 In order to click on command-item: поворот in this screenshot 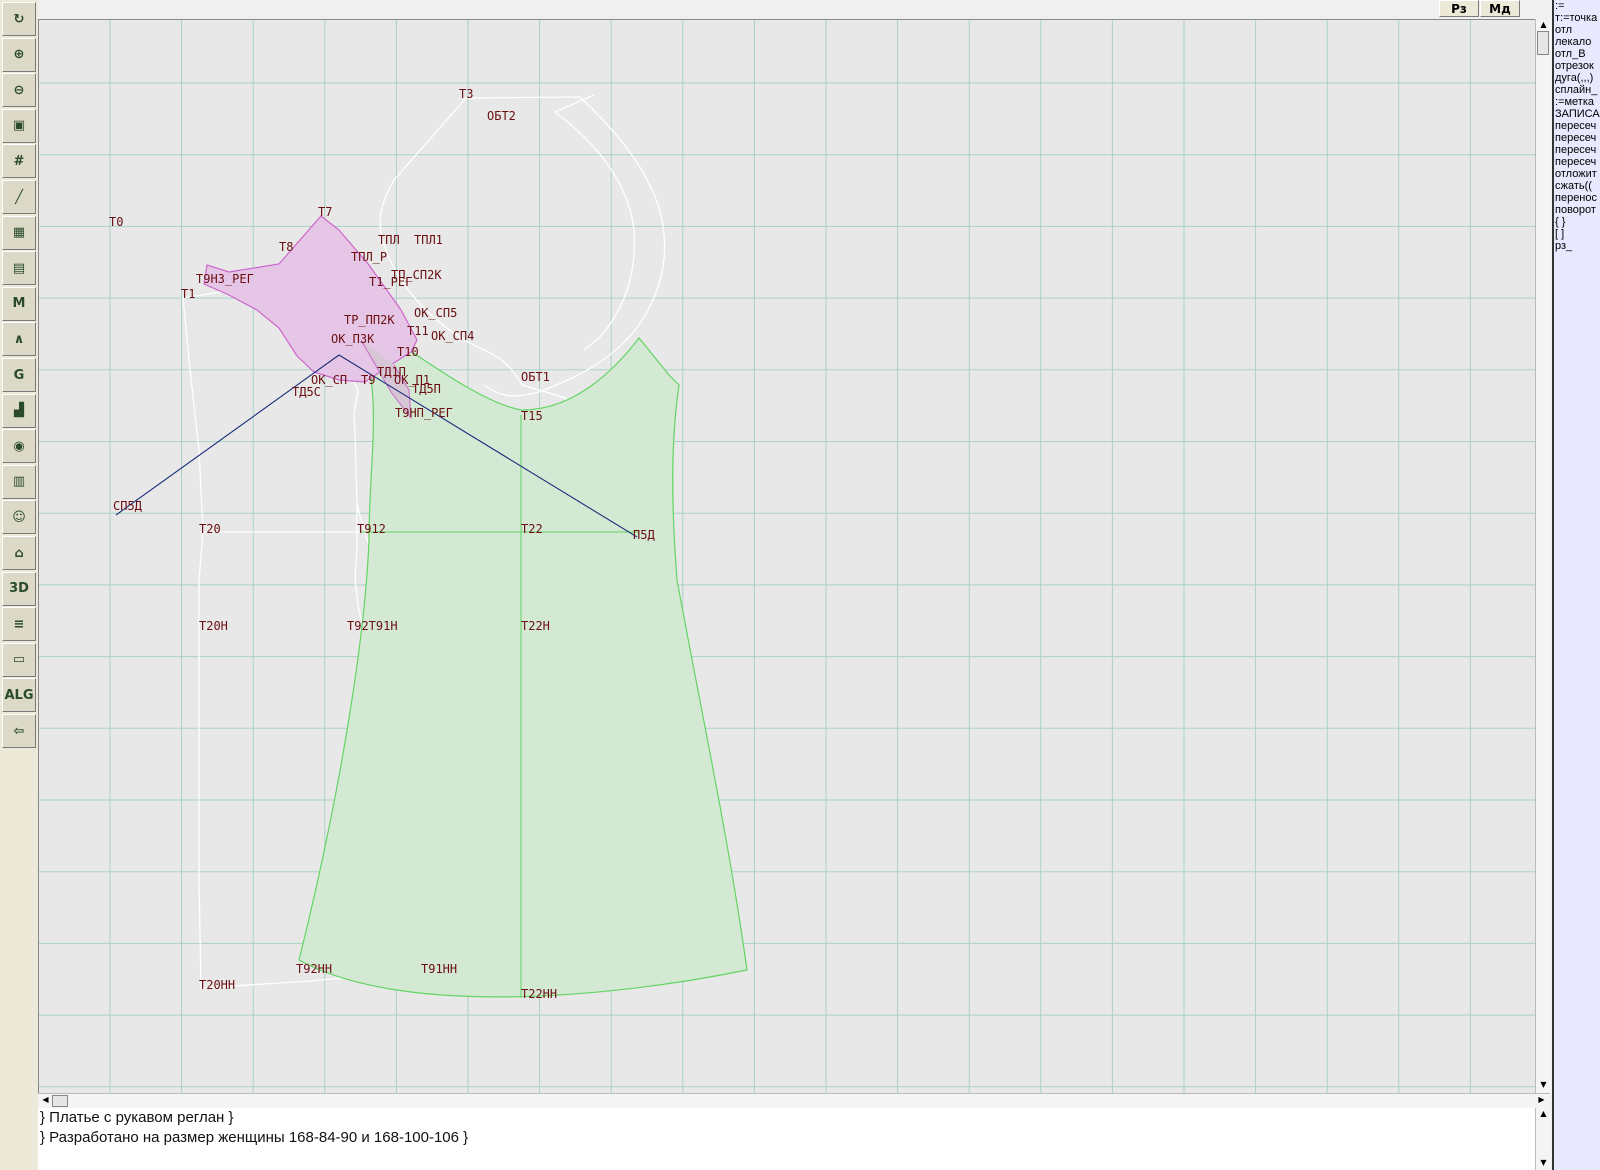, I will do `click(1575, 210)`.